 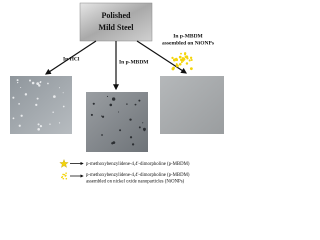 I want to click on box-title: Mild Steel, so click(x=117, y=27).